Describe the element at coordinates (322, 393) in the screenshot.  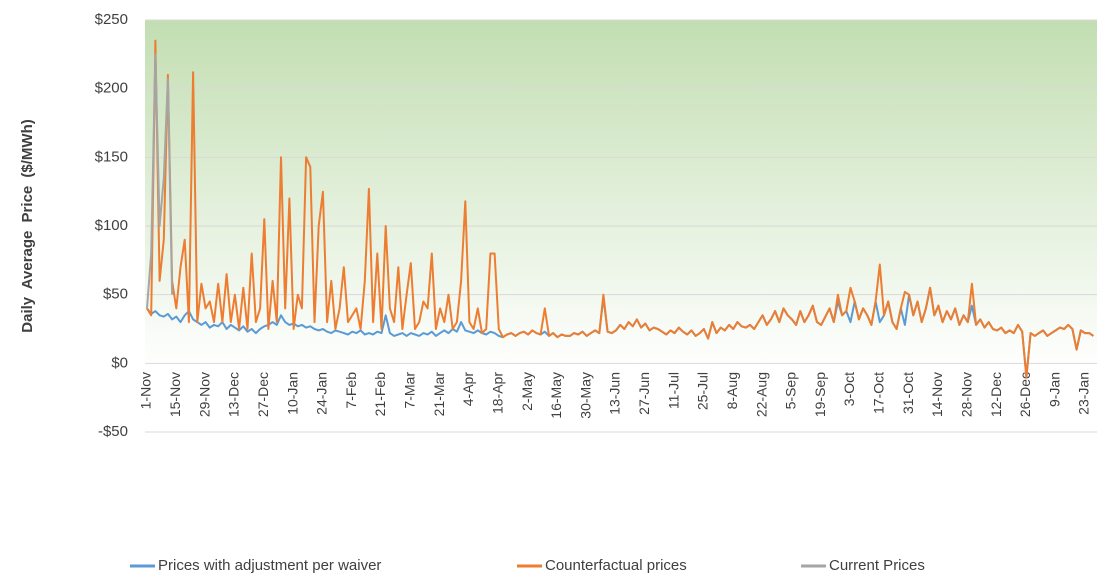
I see `x-tick-label: 24-Jan` at that location.